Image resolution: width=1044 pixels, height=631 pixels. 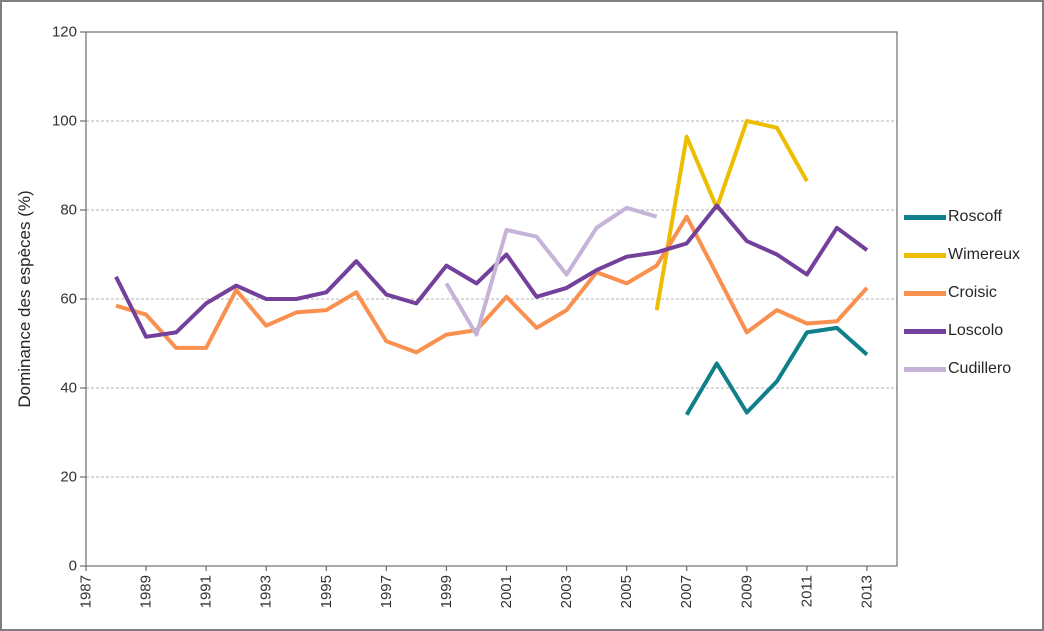 I want to click on x-tick-label-1999: 1999, so click(x=446, y=591).